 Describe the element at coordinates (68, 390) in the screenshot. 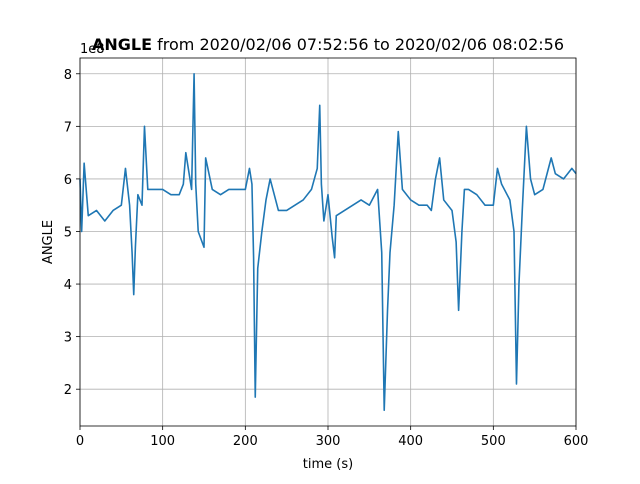

I see `y-tick-label: 2` at that location.